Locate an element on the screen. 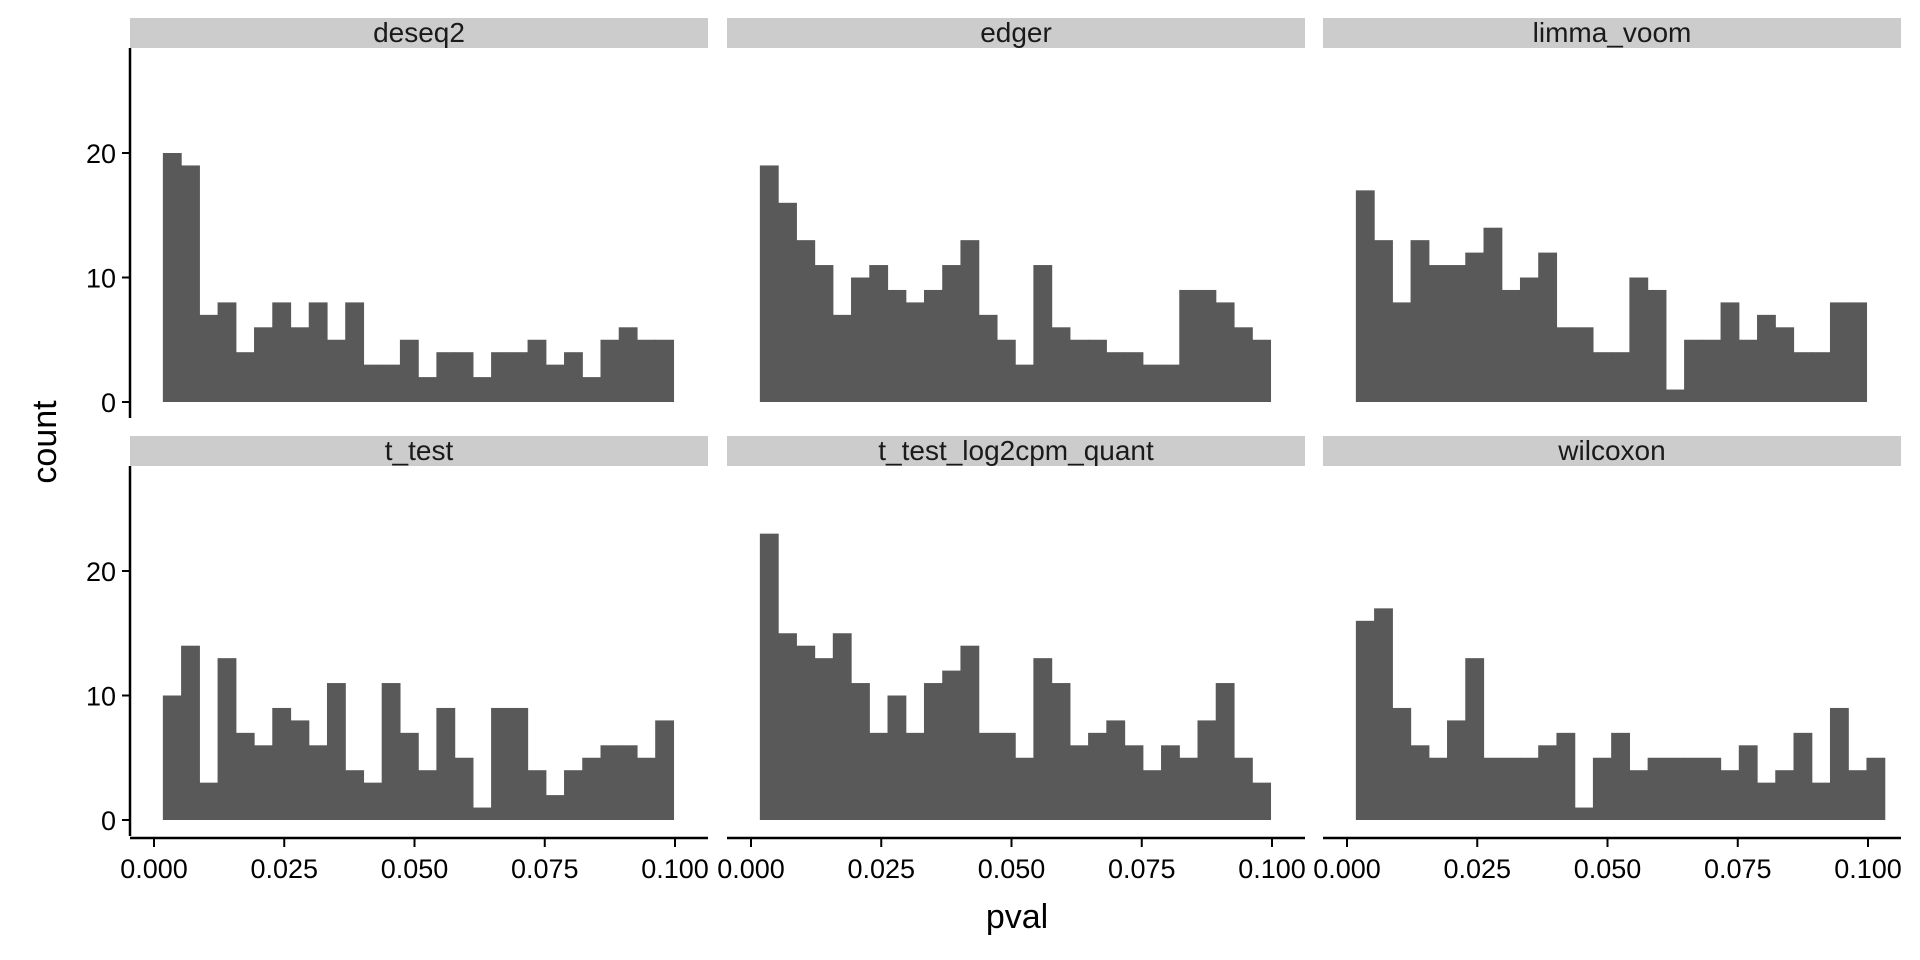  y-tick-label: 10 is located at coordinates (101, 697).